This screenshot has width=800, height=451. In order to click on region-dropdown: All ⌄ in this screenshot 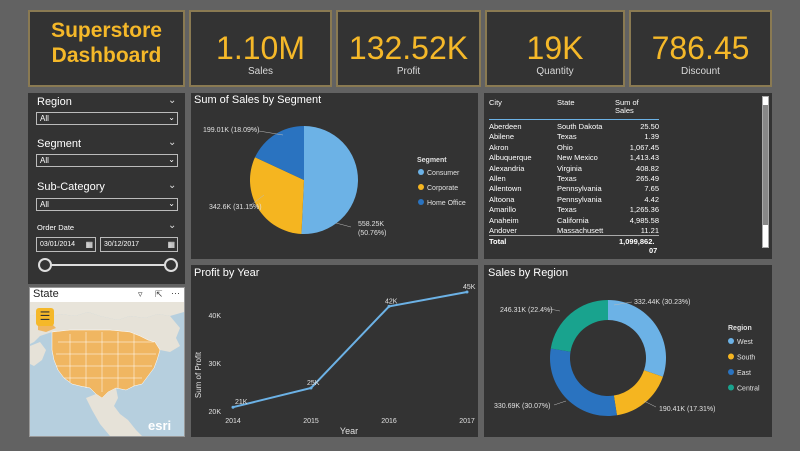, I will do `click(107, 118)`.